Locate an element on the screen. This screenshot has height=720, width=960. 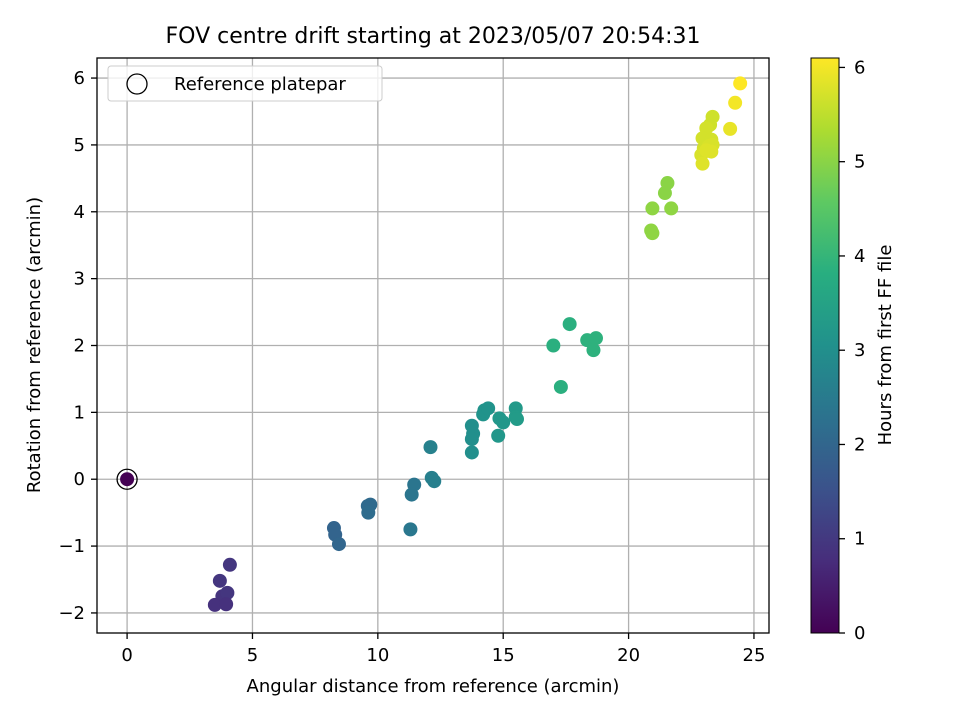
y-tick-label: −2 is located at coordinates (71, 613).